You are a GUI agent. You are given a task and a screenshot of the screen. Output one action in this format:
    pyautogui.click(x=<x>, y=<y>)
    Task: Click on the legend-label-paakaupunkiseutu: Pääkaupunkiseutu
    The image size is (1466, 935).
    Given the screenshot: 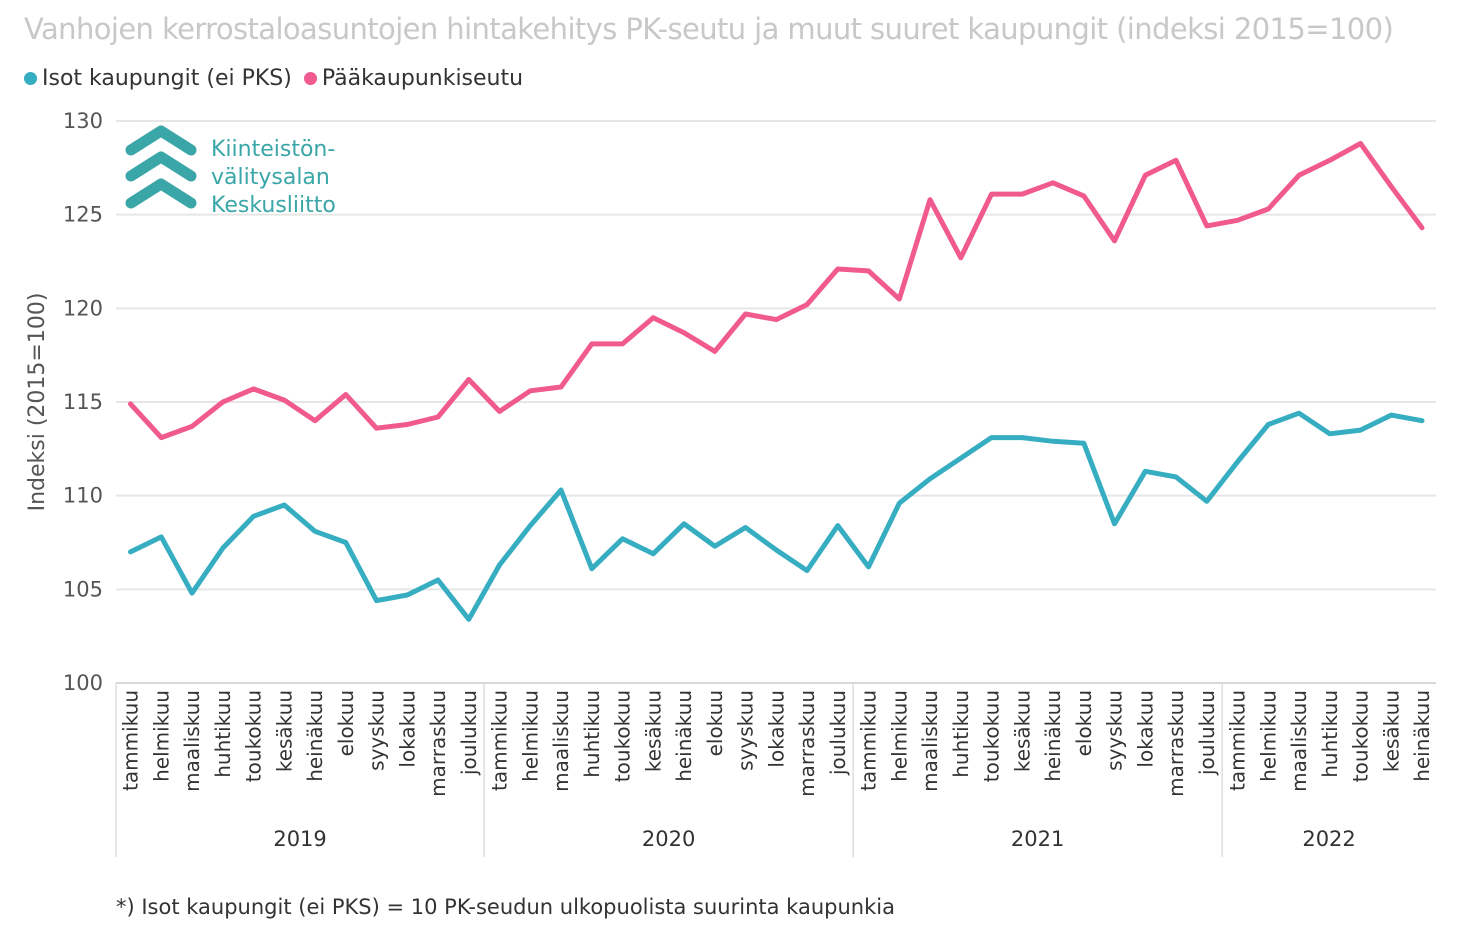 What is the action you would take?
    pyautogui.click(x=422, y=78)
    